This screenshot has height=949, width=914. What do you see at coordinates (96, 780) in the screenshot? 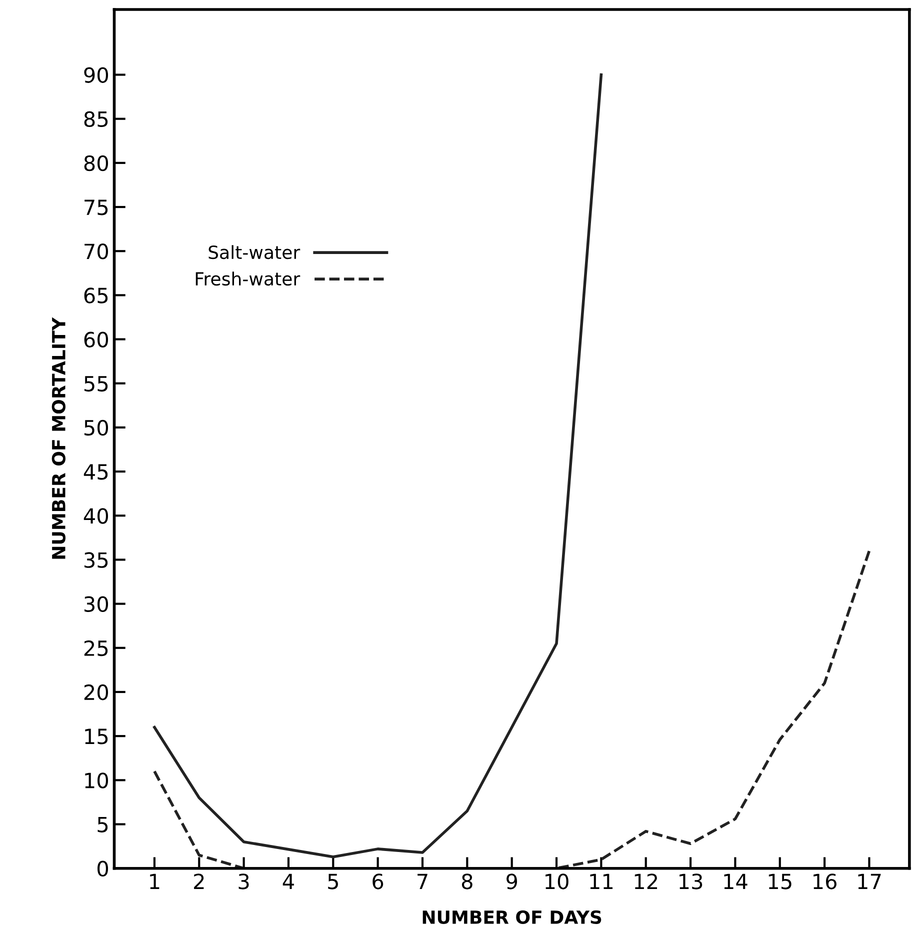
I see `y-tick-label: 10` at bounding box center [96, 780].